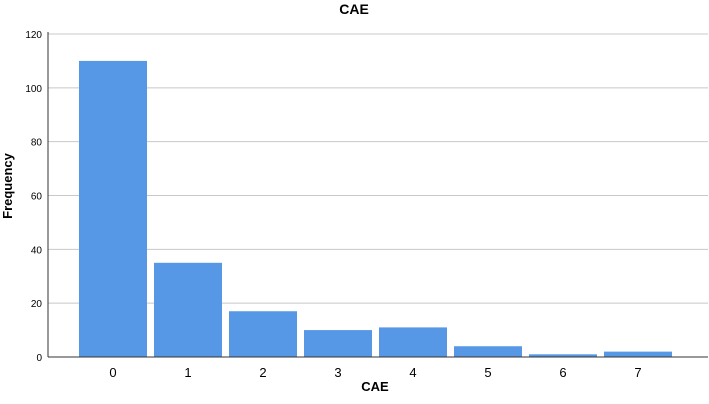 This screenshot has width=709, height=404. I want to click on x-tick-label: 4, so click(412, 372).